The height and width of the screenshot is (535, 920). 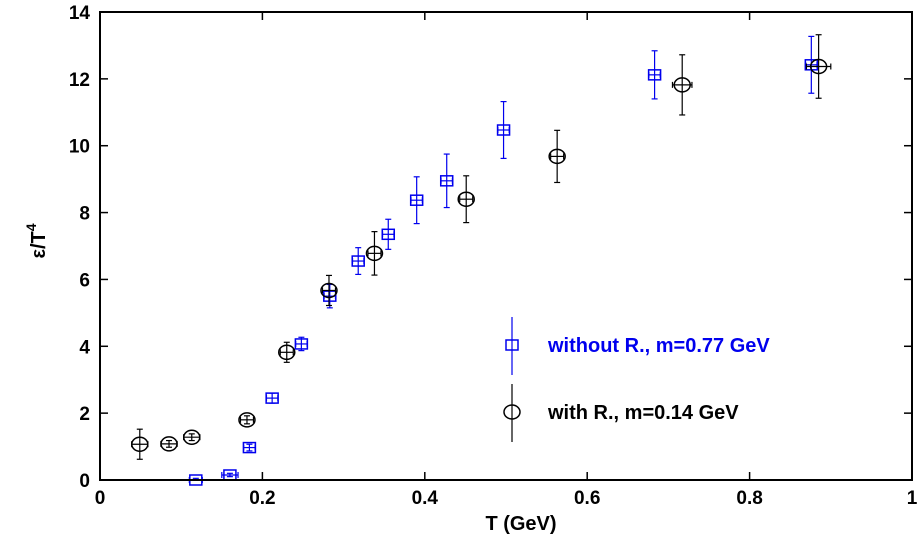 I want to click on y-tick-label: 6, so click(x=84, y=280).